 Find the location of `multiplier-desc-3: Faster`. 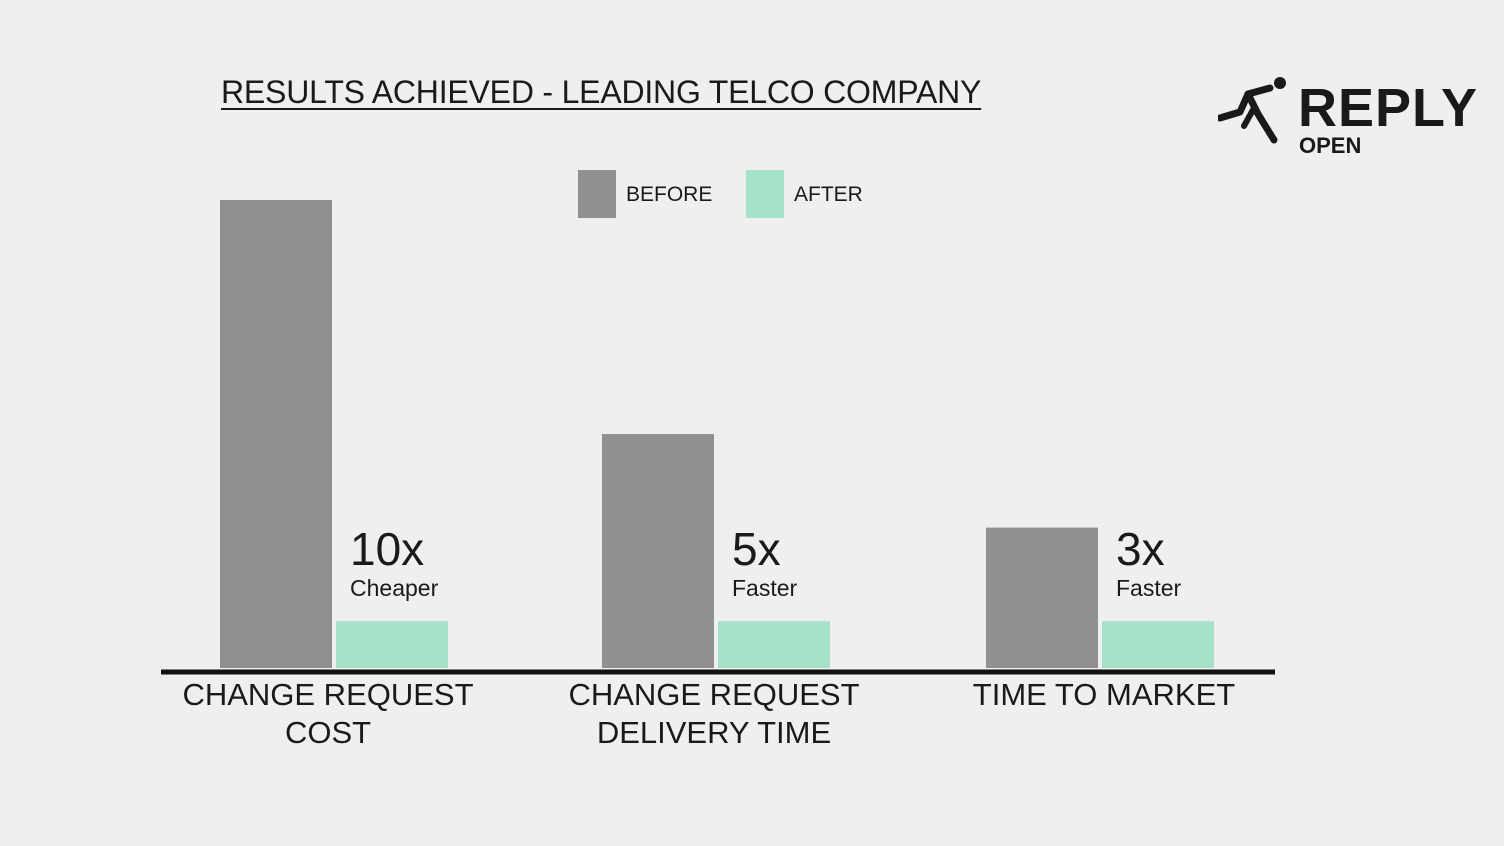

multiplier-desc-3: Faster is located at coordinates (1149, 588).